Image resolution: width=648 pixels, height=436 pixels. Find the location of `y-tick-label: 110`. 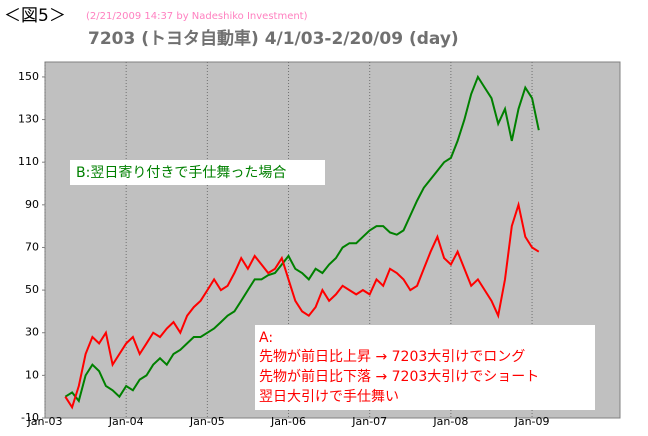

y-tick-label: 110 is located at coordinates (28, 161).